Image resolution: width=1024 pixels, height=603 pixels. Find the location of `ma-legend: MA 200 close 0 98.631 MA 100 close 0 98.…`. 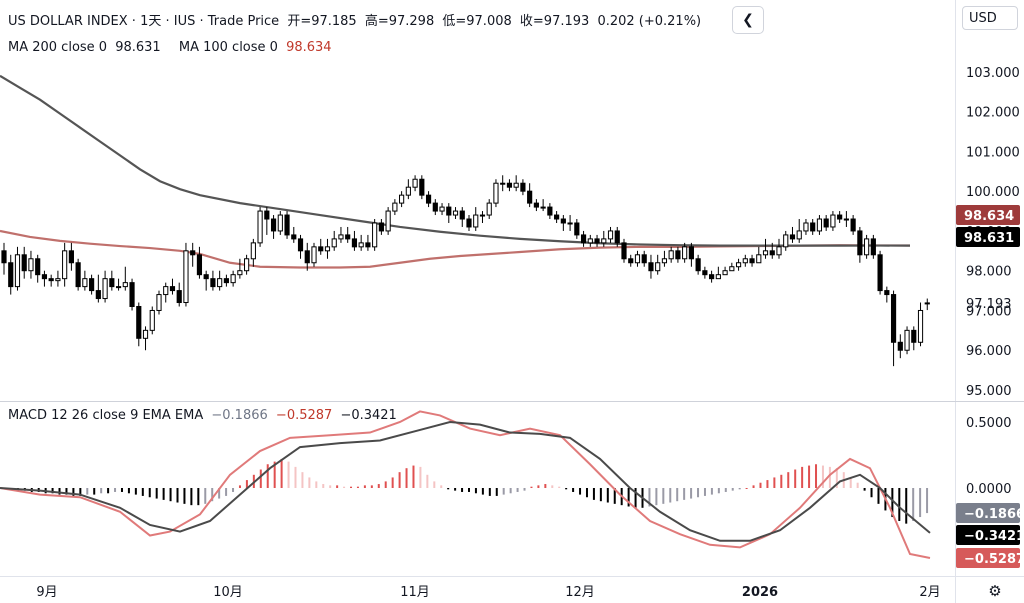

ma-legend: MA 200 close 0 98.631 MA 100 close 0 98.… is located at coordinates (172, 47).